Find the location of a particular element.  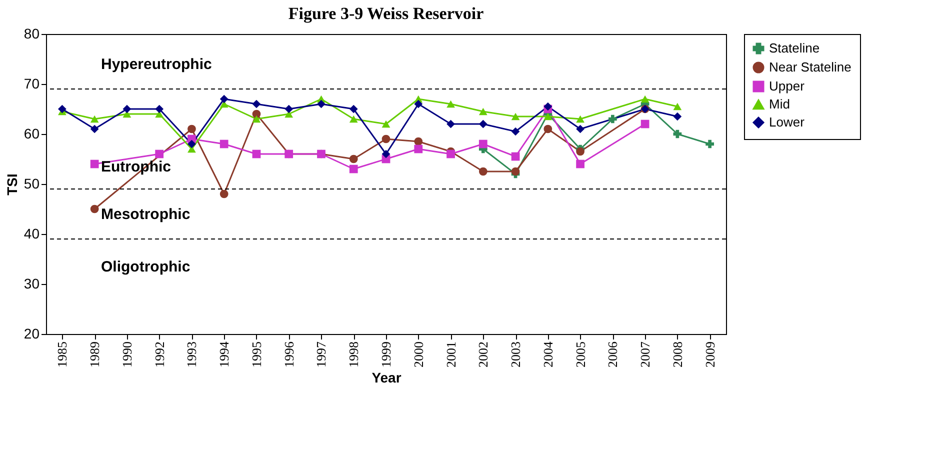

legend-label: Stateline is located at coordinates (794, 48).